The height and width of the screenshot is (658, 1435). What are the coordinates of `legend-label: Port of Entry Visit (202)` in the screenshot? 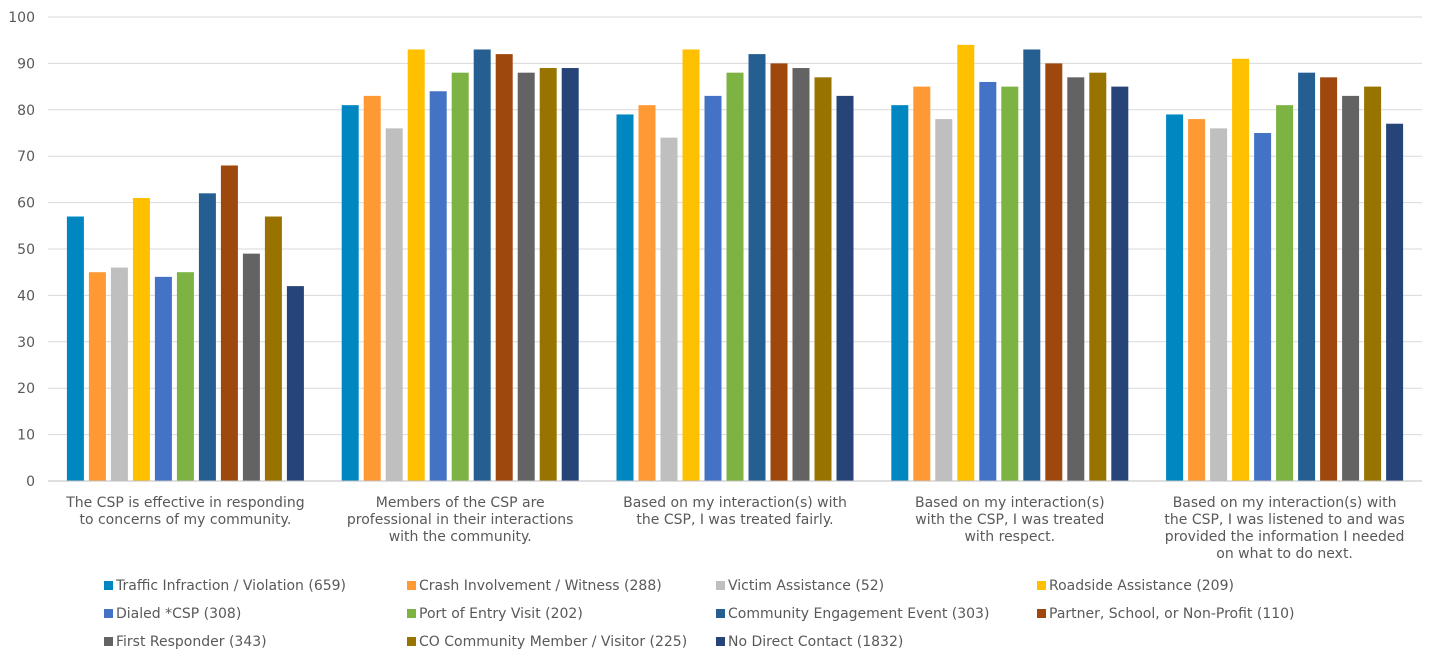 It's located at (501, 614).